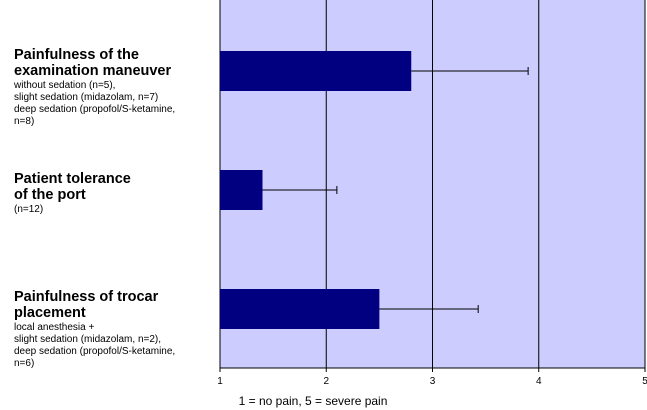  Describe the element at coordinates (313, 401) in the screenshot. I see `x-axis-label: 1 = no pain, 5 = severe pain` at that location.